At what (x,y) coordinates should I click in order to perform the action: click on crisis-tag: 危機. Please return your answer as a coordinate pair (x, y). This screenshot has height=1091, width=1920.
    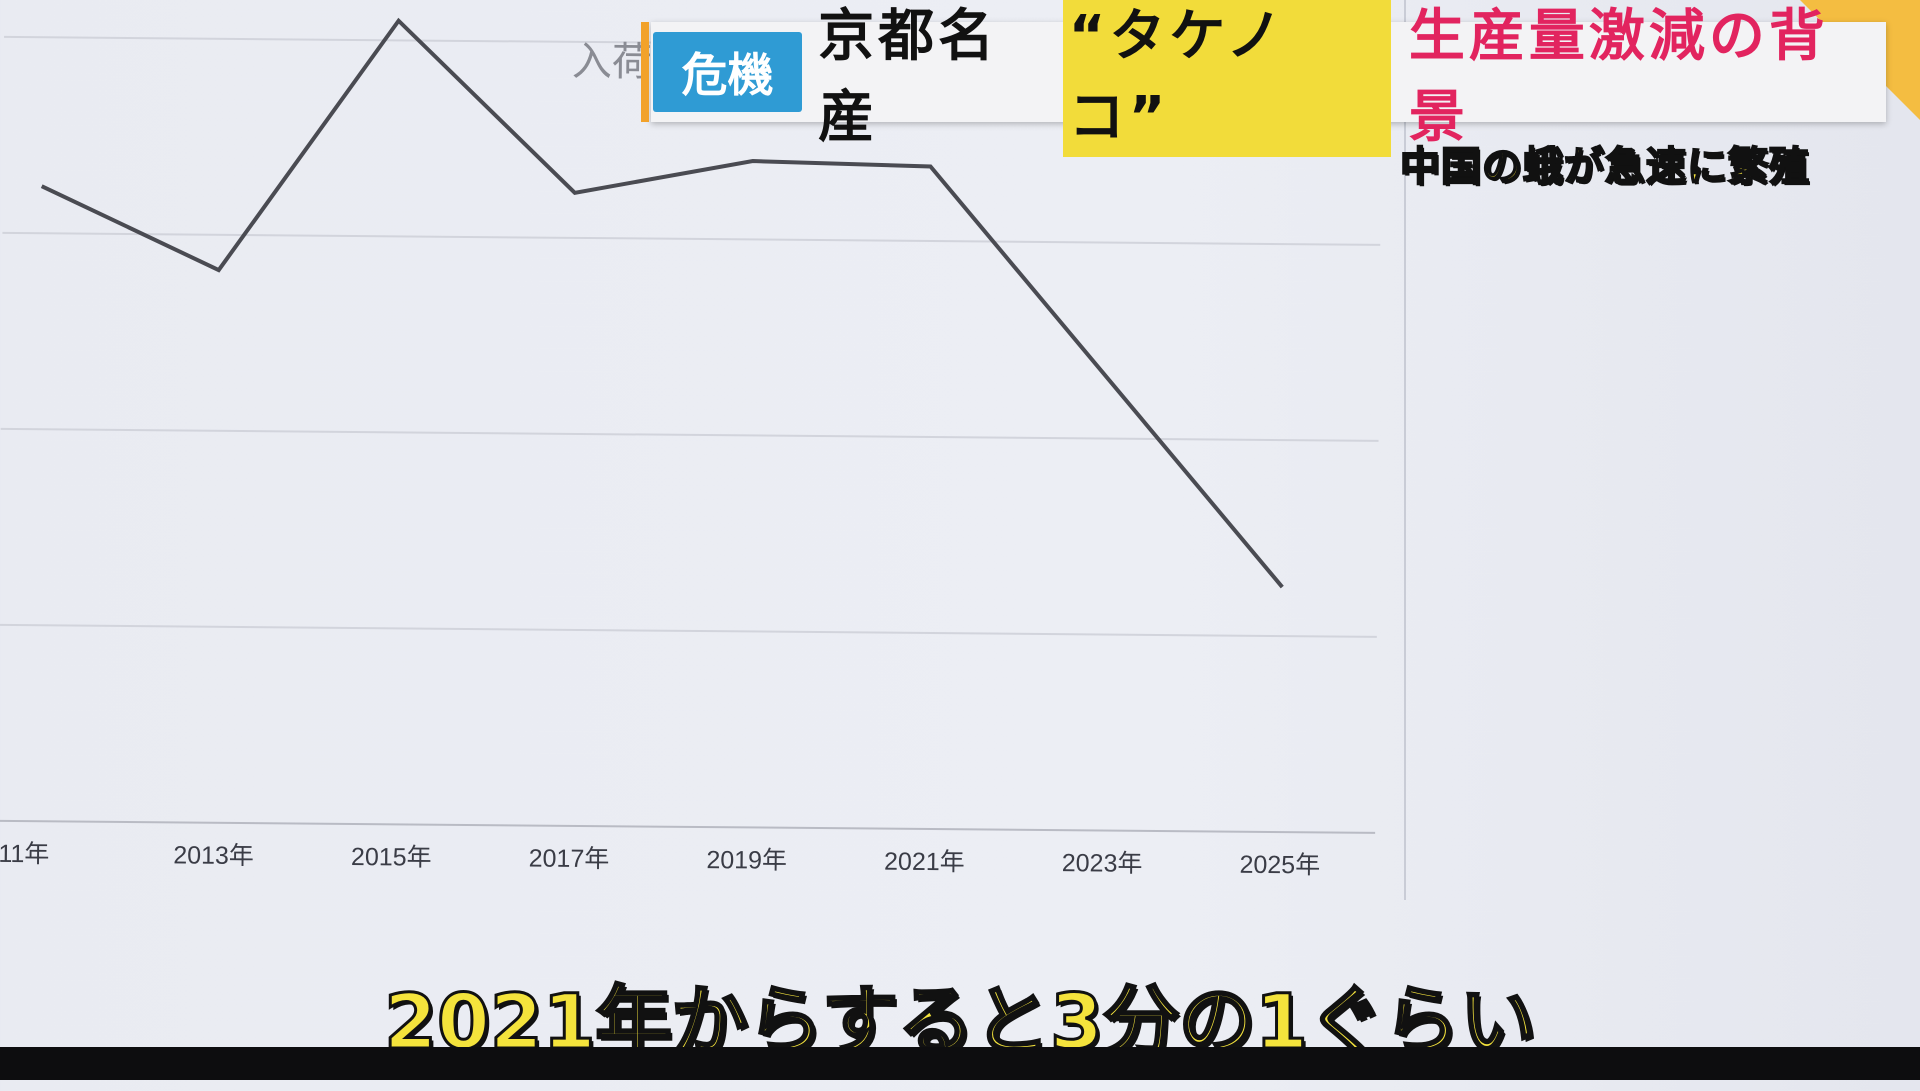
    Looking at the image, I should click on (727, 72).